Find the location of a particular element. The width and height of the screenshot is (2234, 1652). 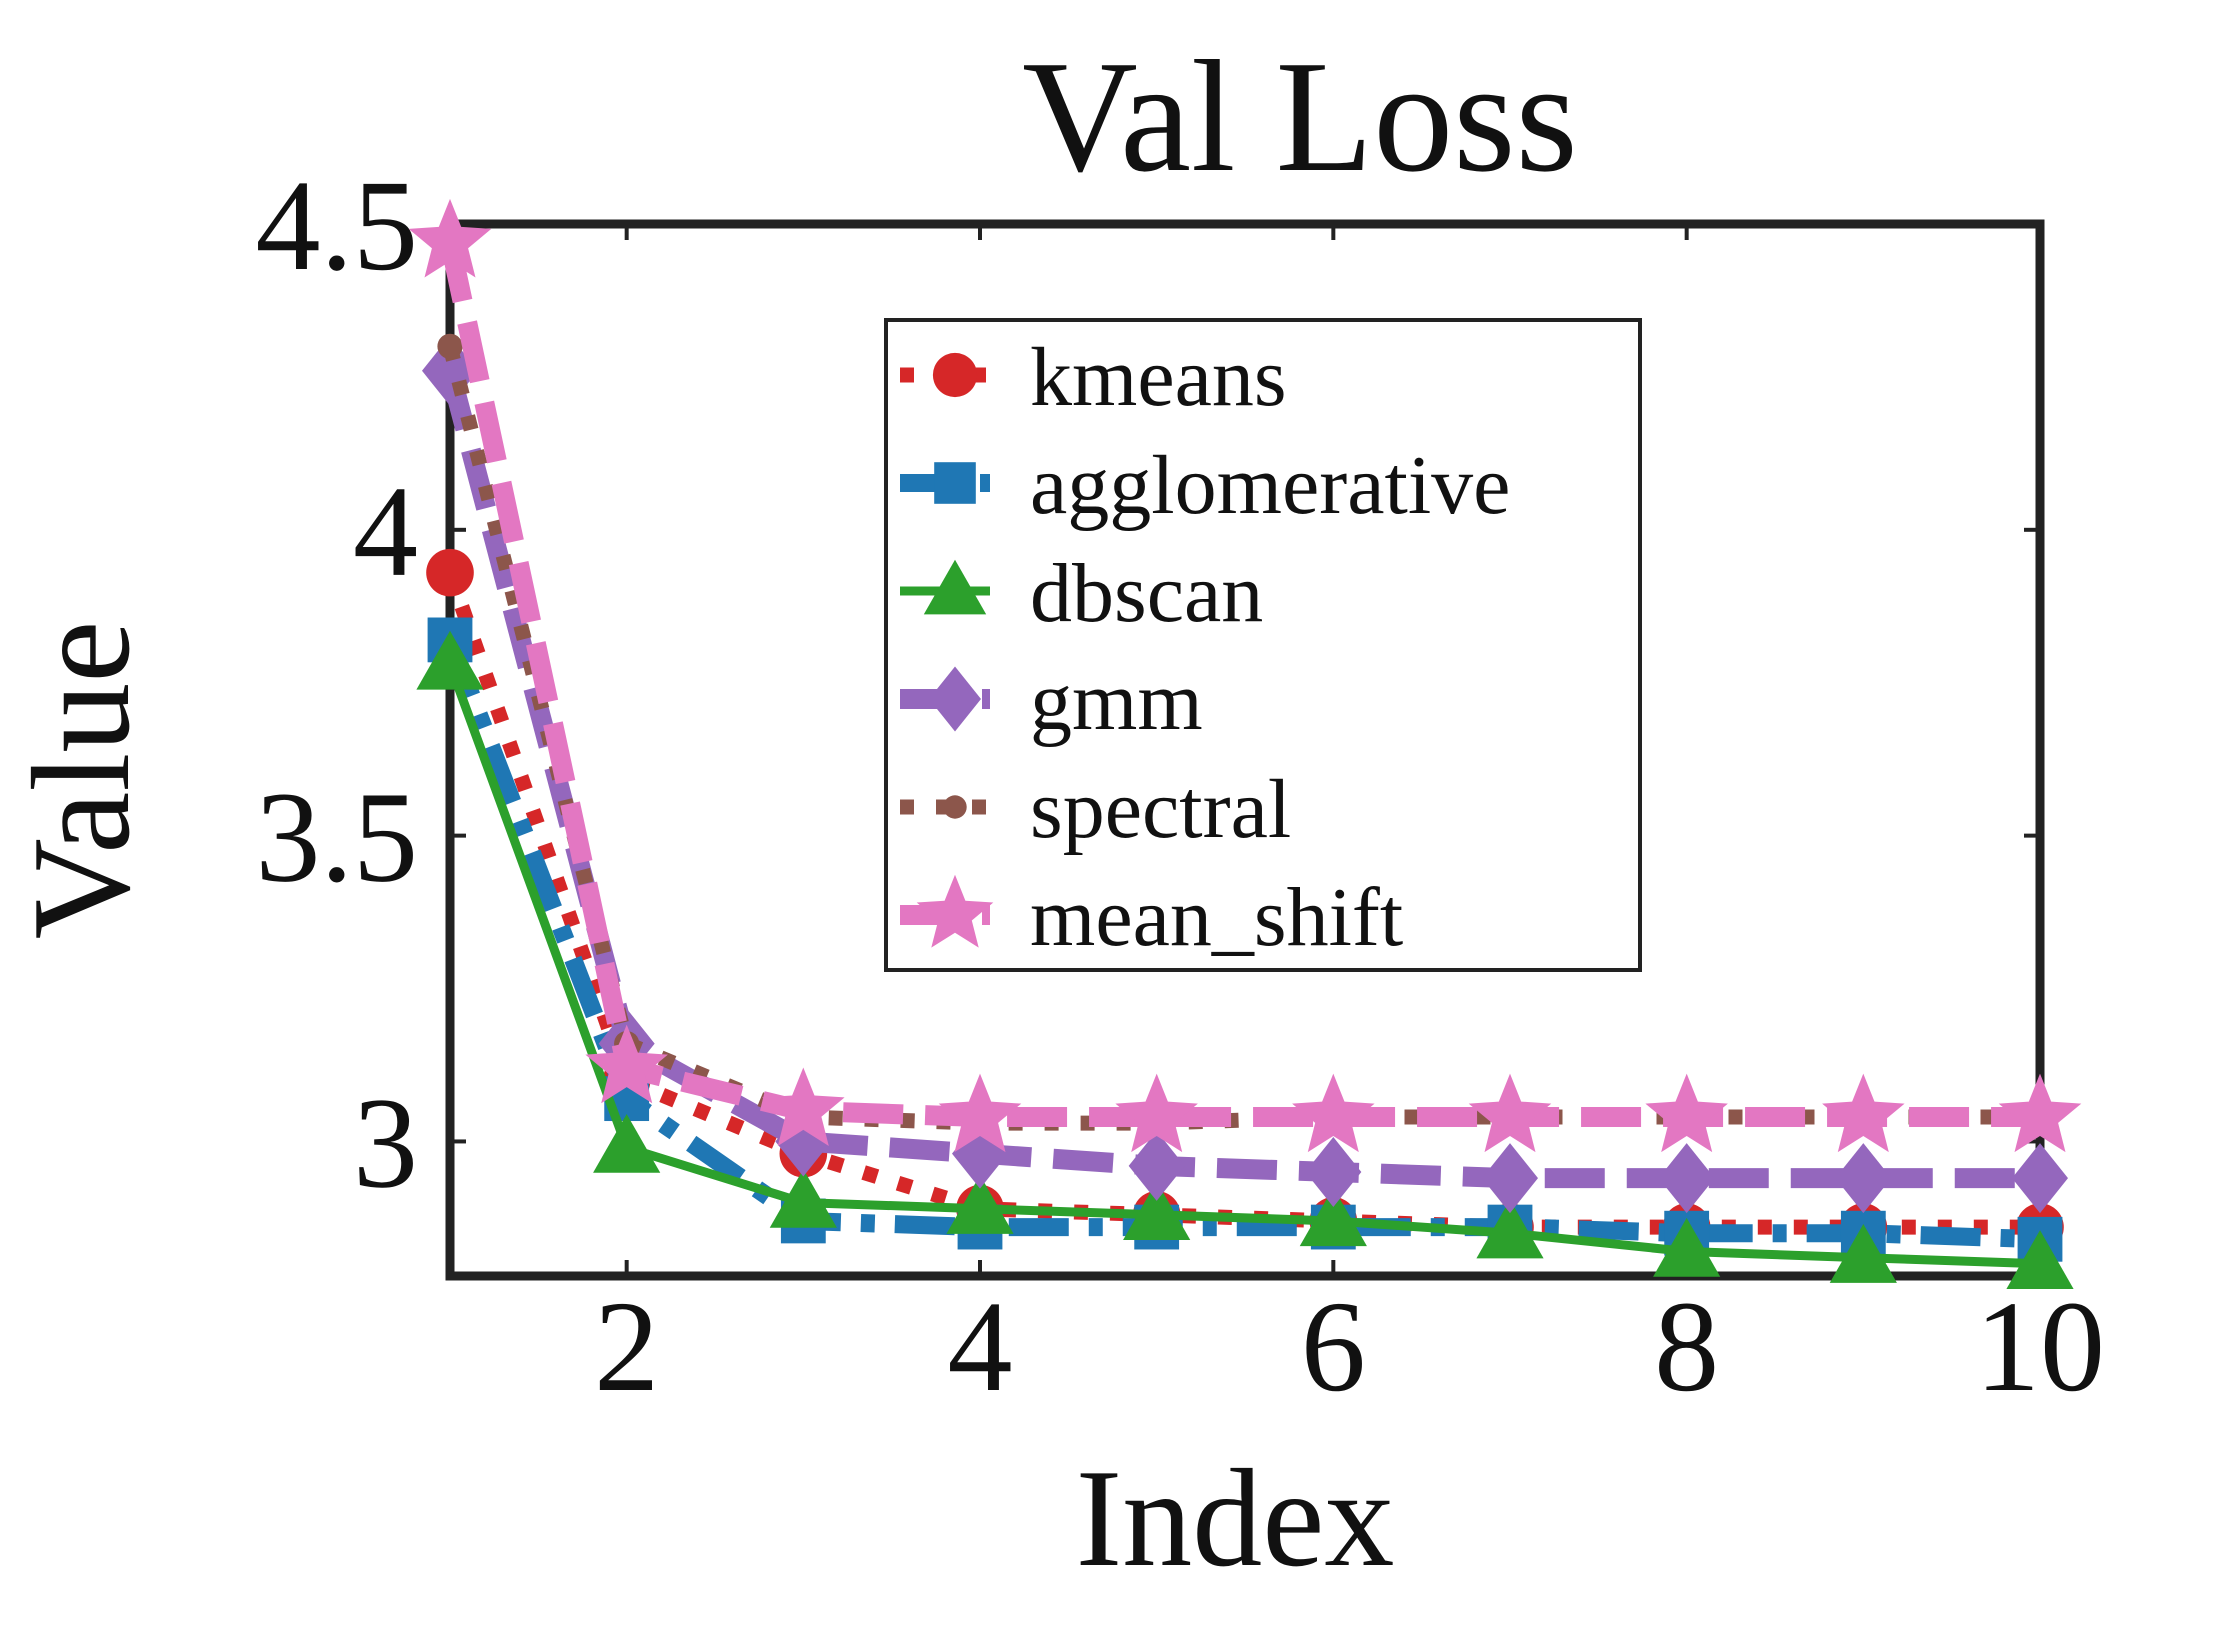

y-tick-label: 3.5 is located at coordinates (337, 838).